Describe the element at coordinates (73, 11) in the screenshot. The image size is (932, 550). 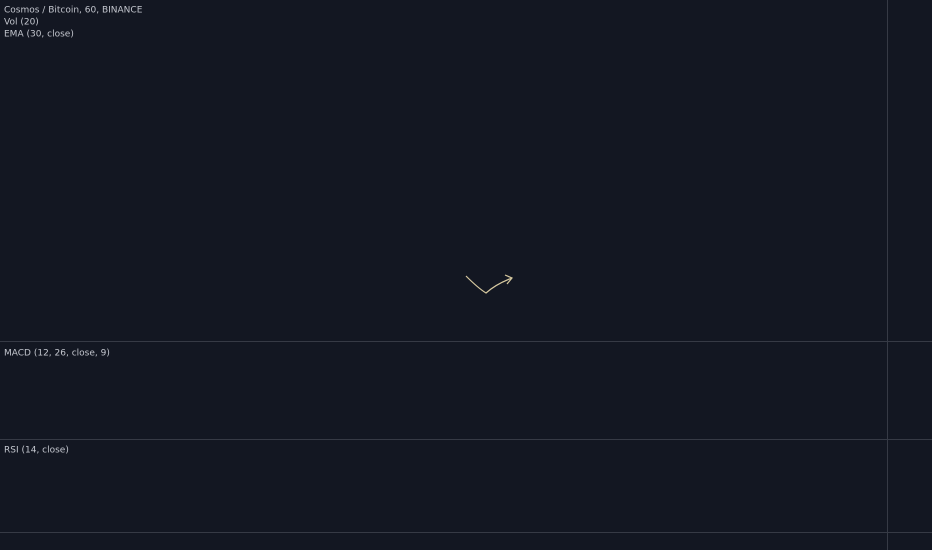
I see `chart-title: Cosmos / Bitcoin, 60, BINANCE` at that location.